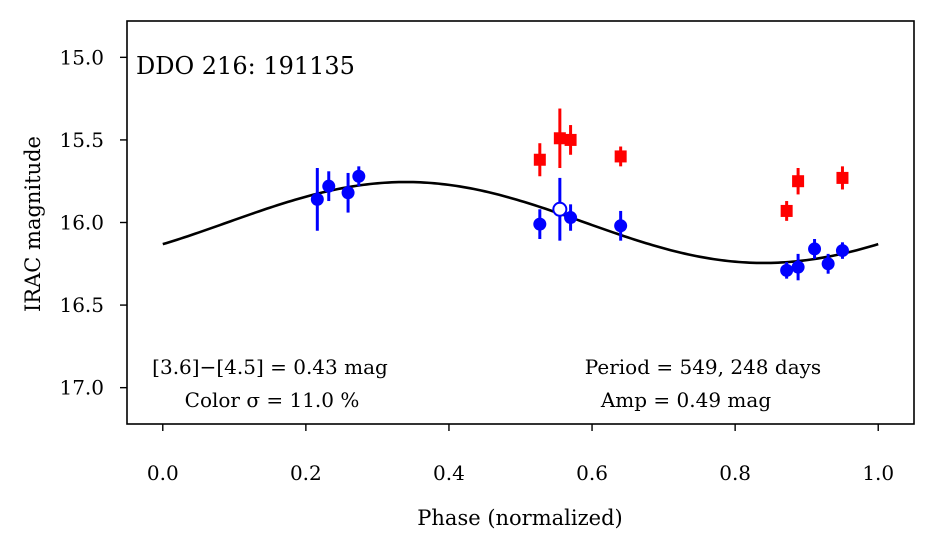  What do you see at coordinates (735, 473) in the screenshot?
I see `x-tick-label: 0.8` at bounding box center [735, 473].